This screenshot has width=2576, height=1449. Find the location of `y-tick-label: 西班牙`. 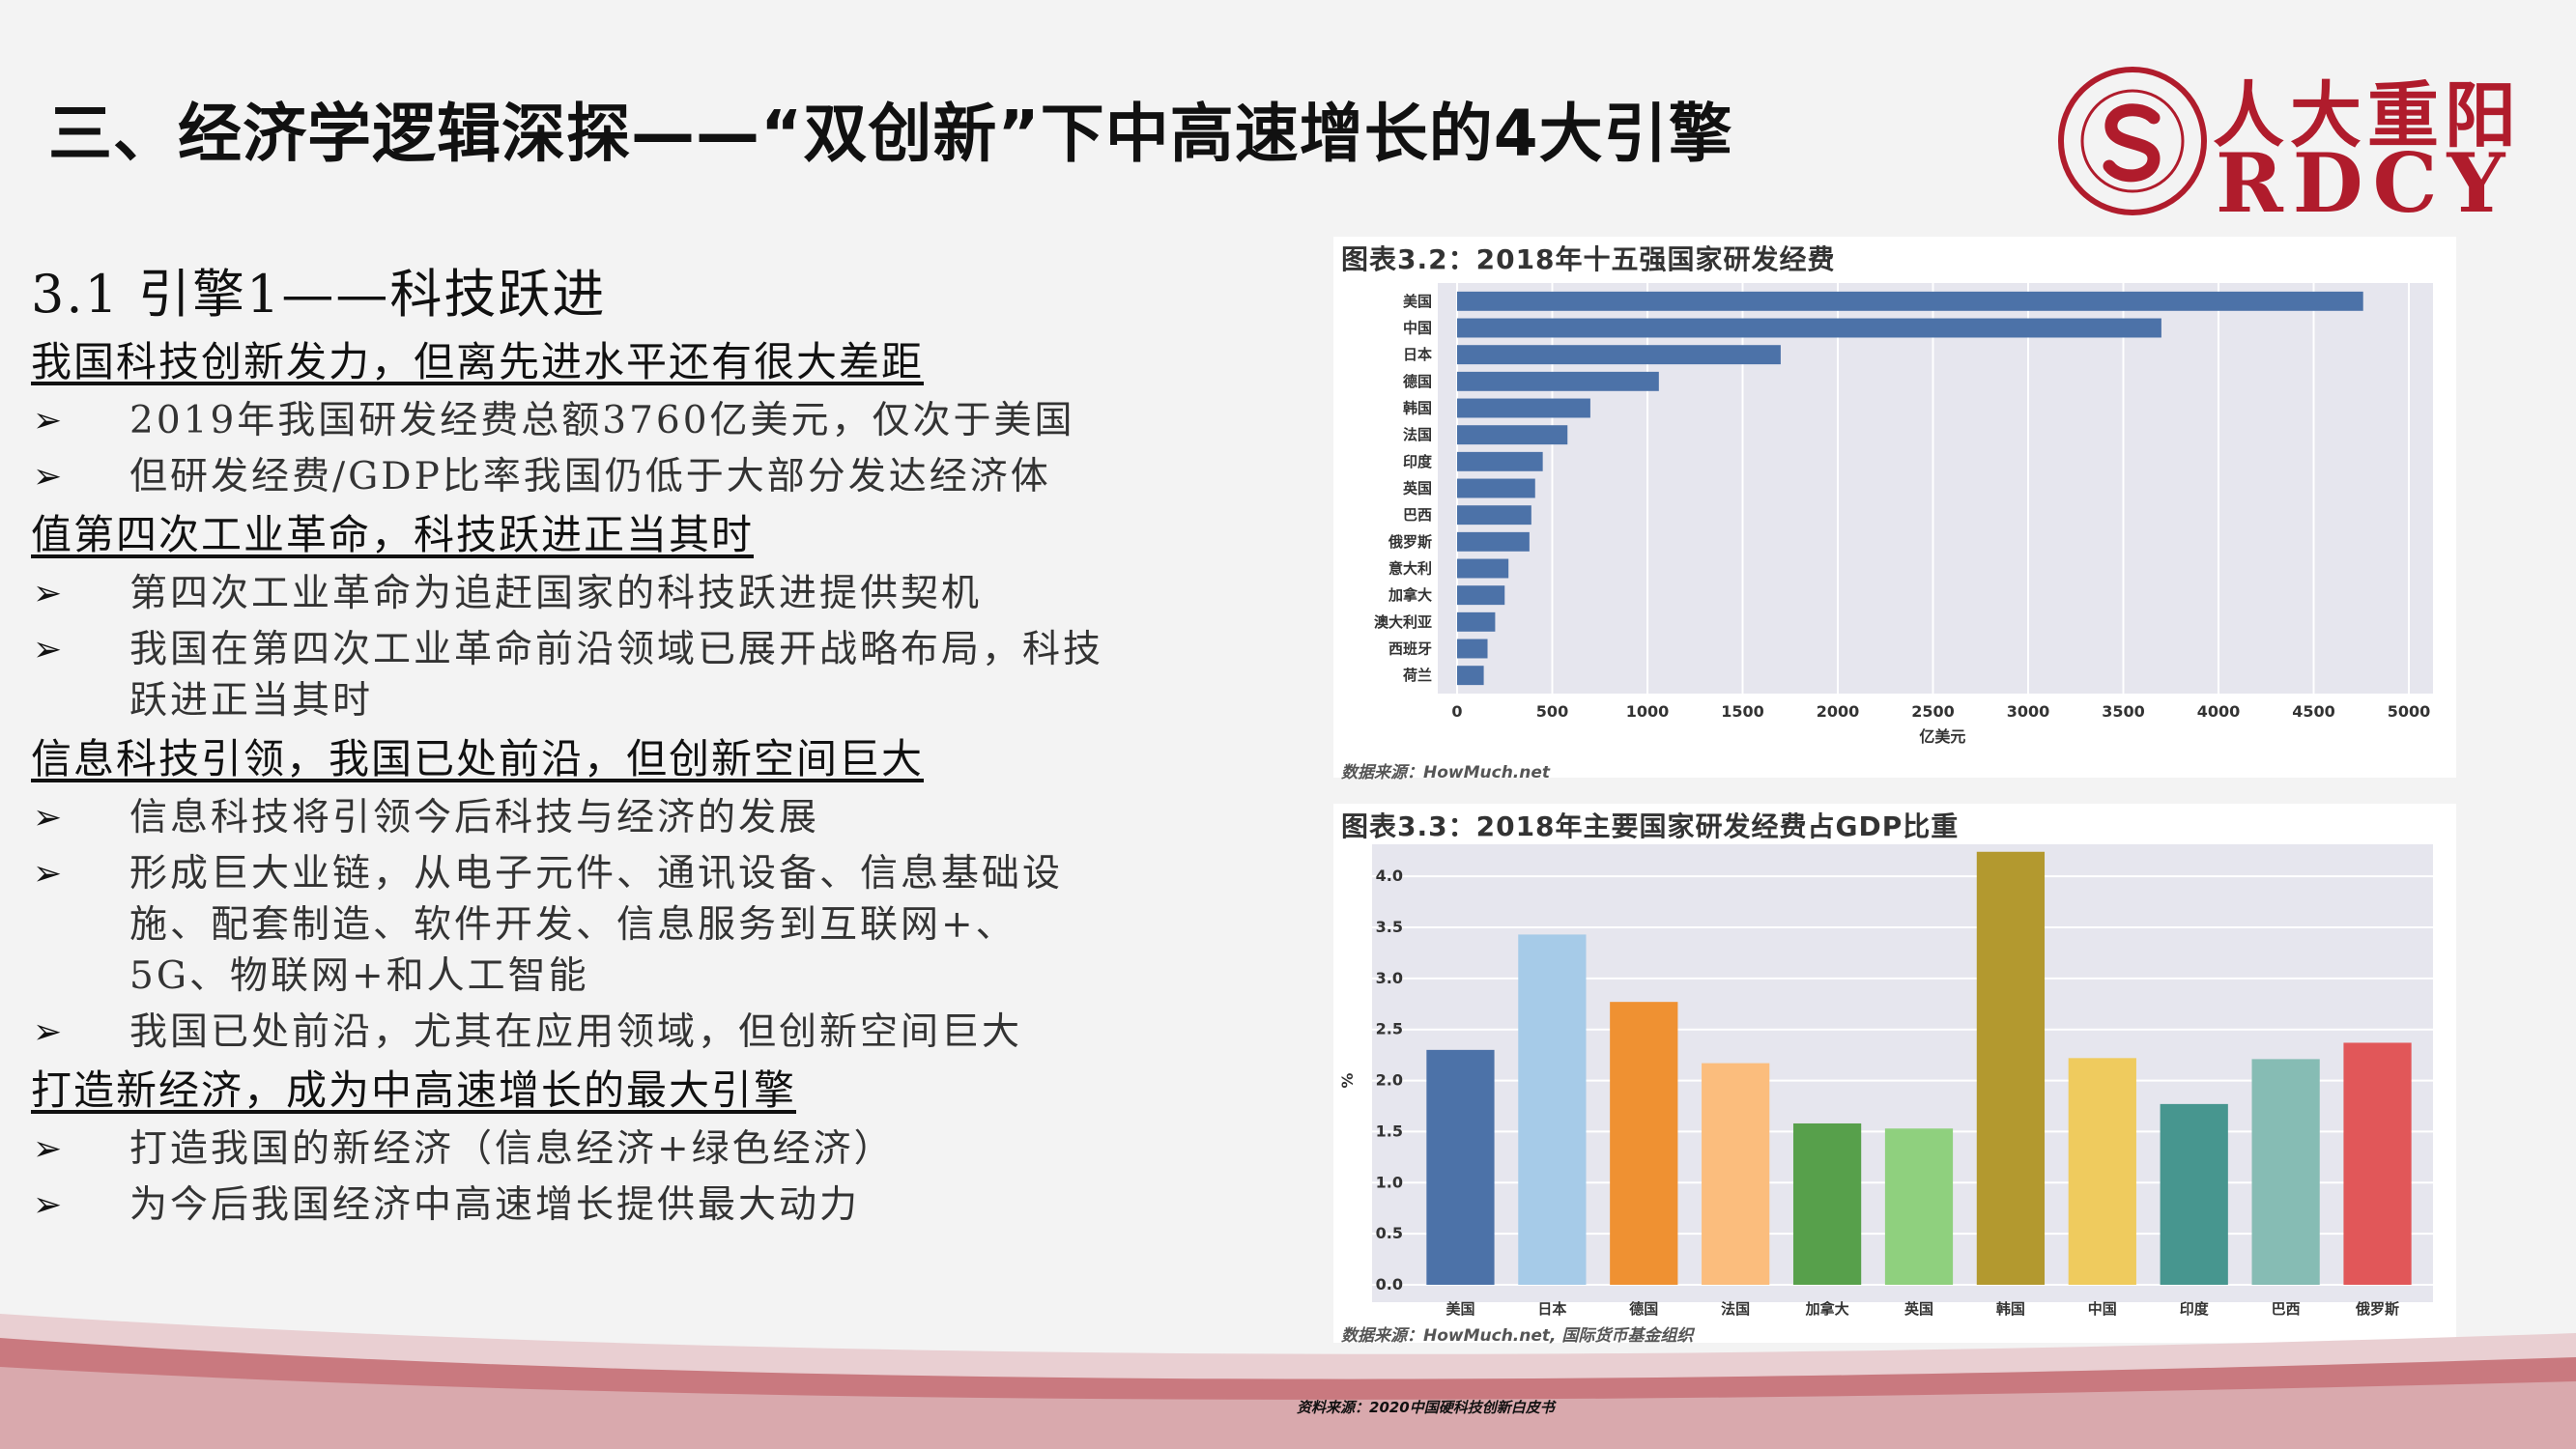

y-tick-label: 西班牙 is located at coordinates (1410, 649).